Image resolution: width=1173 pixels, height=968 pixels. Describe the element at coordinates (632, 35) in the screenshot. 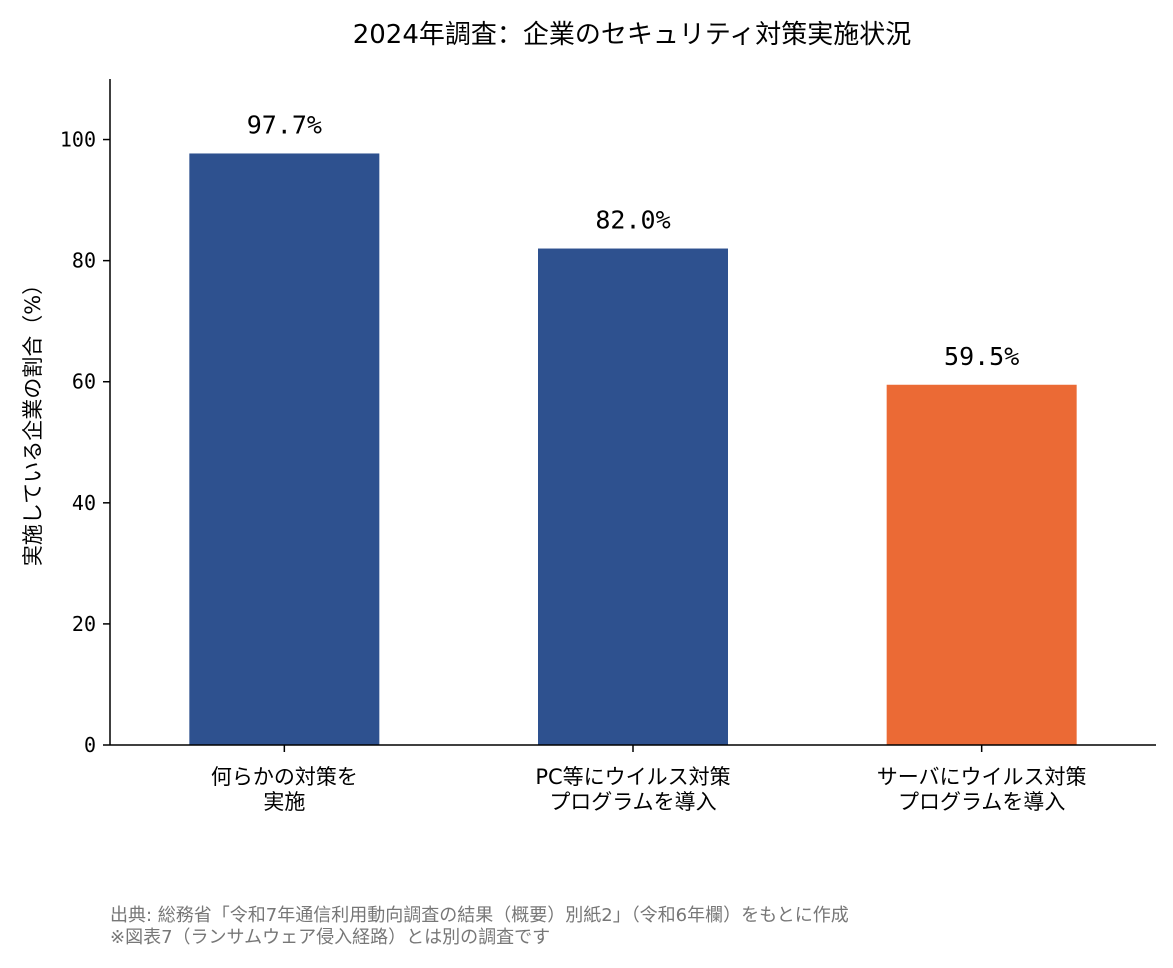

I see `chart-title: 2024年調査：企業のセキュリティ対策実施状況` at that location.